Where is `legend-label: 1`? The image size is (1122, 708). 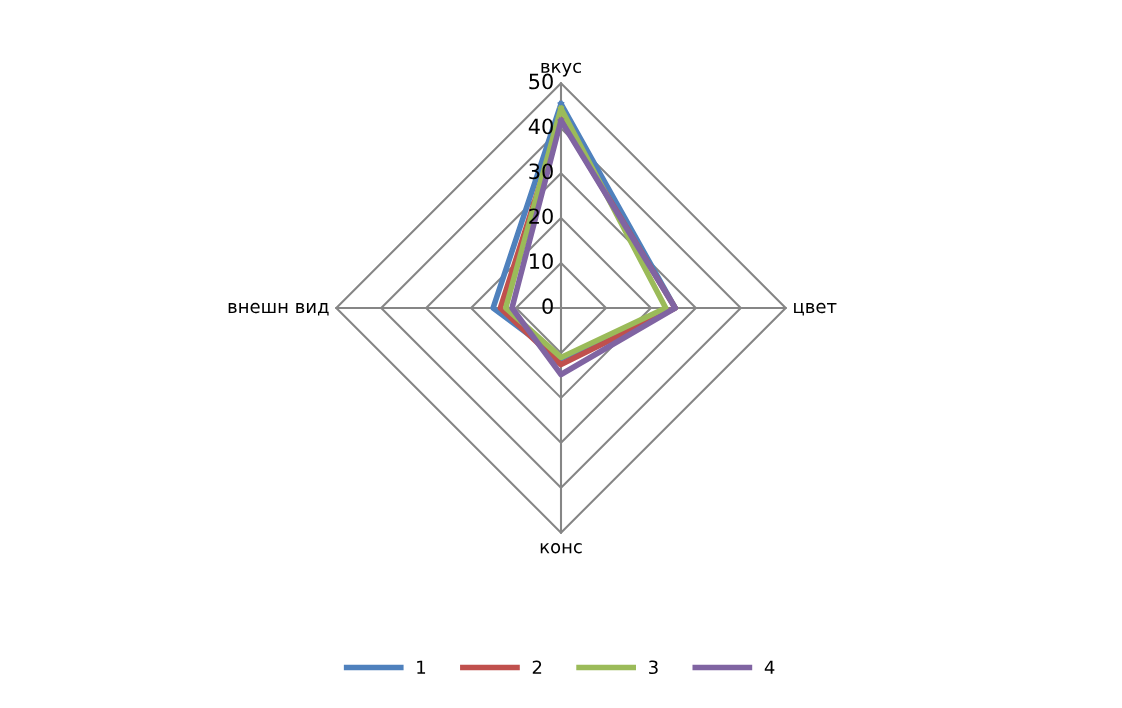
legend-label: 1 is located at coordinates (421, 667).